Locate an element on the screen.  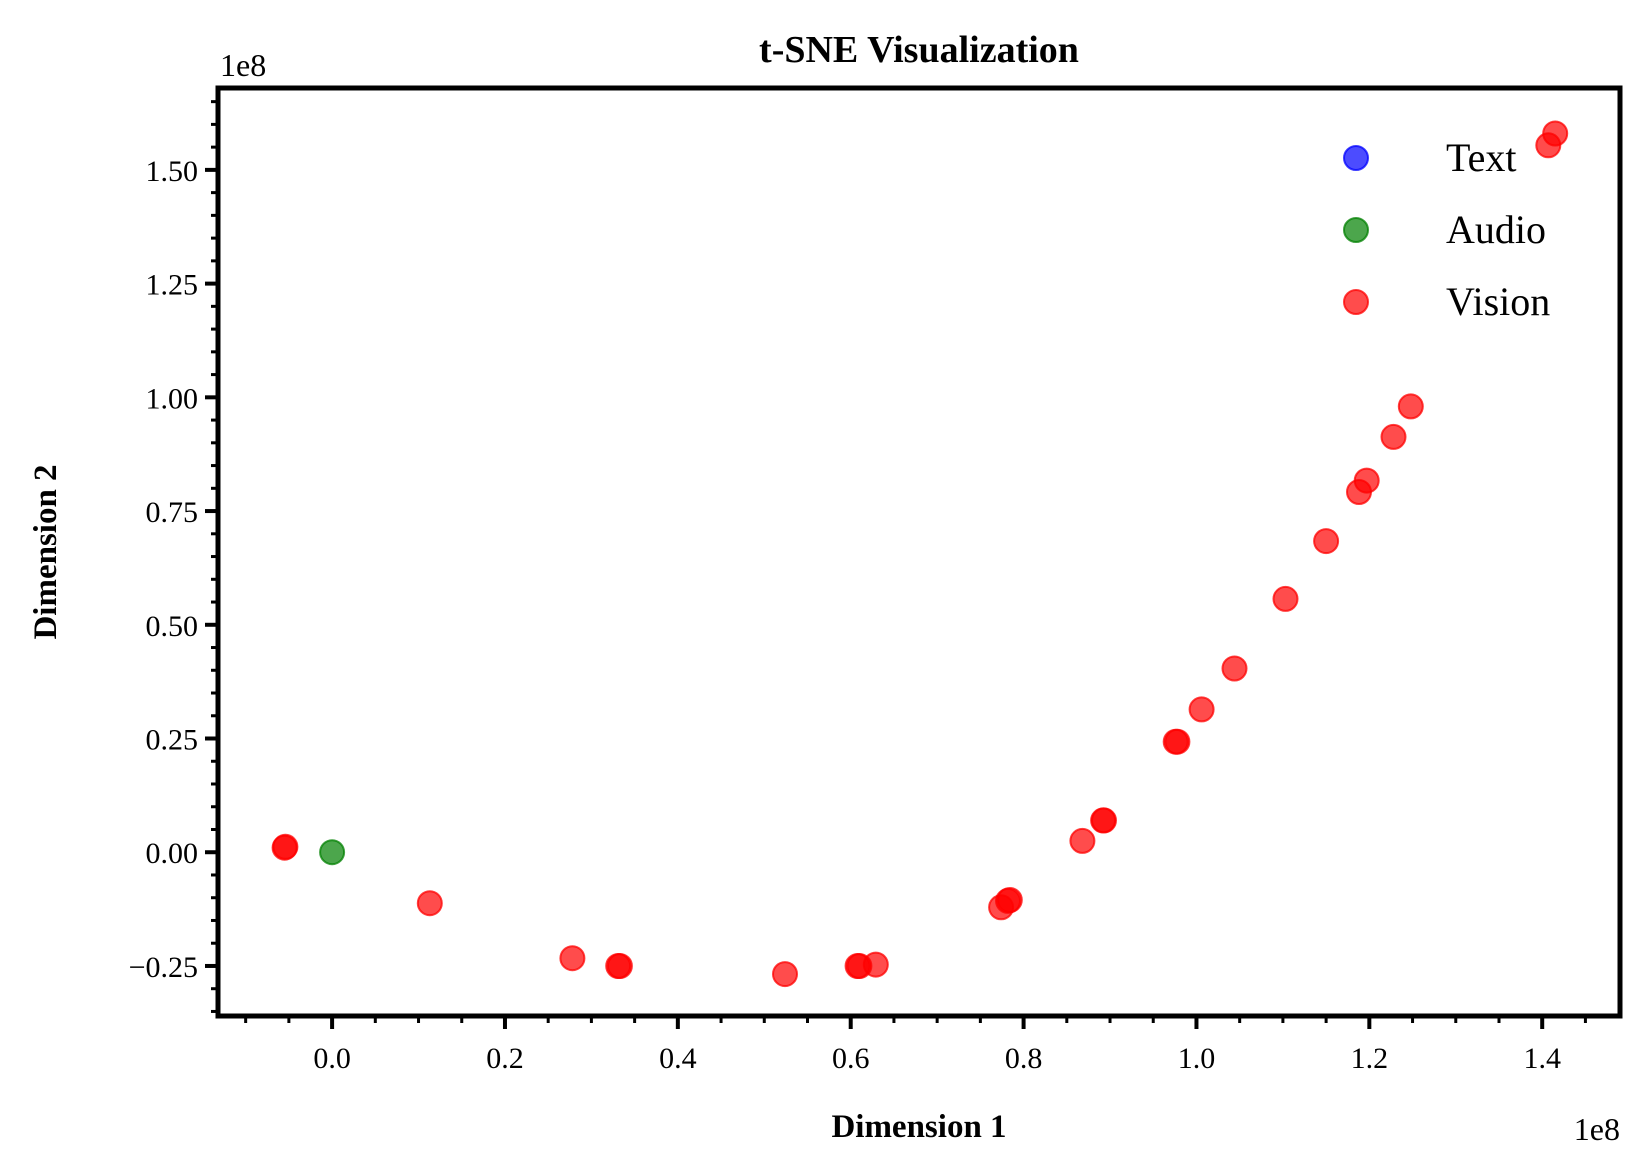
legend: Text Audio Vision is located at coordinates (1446, 229).